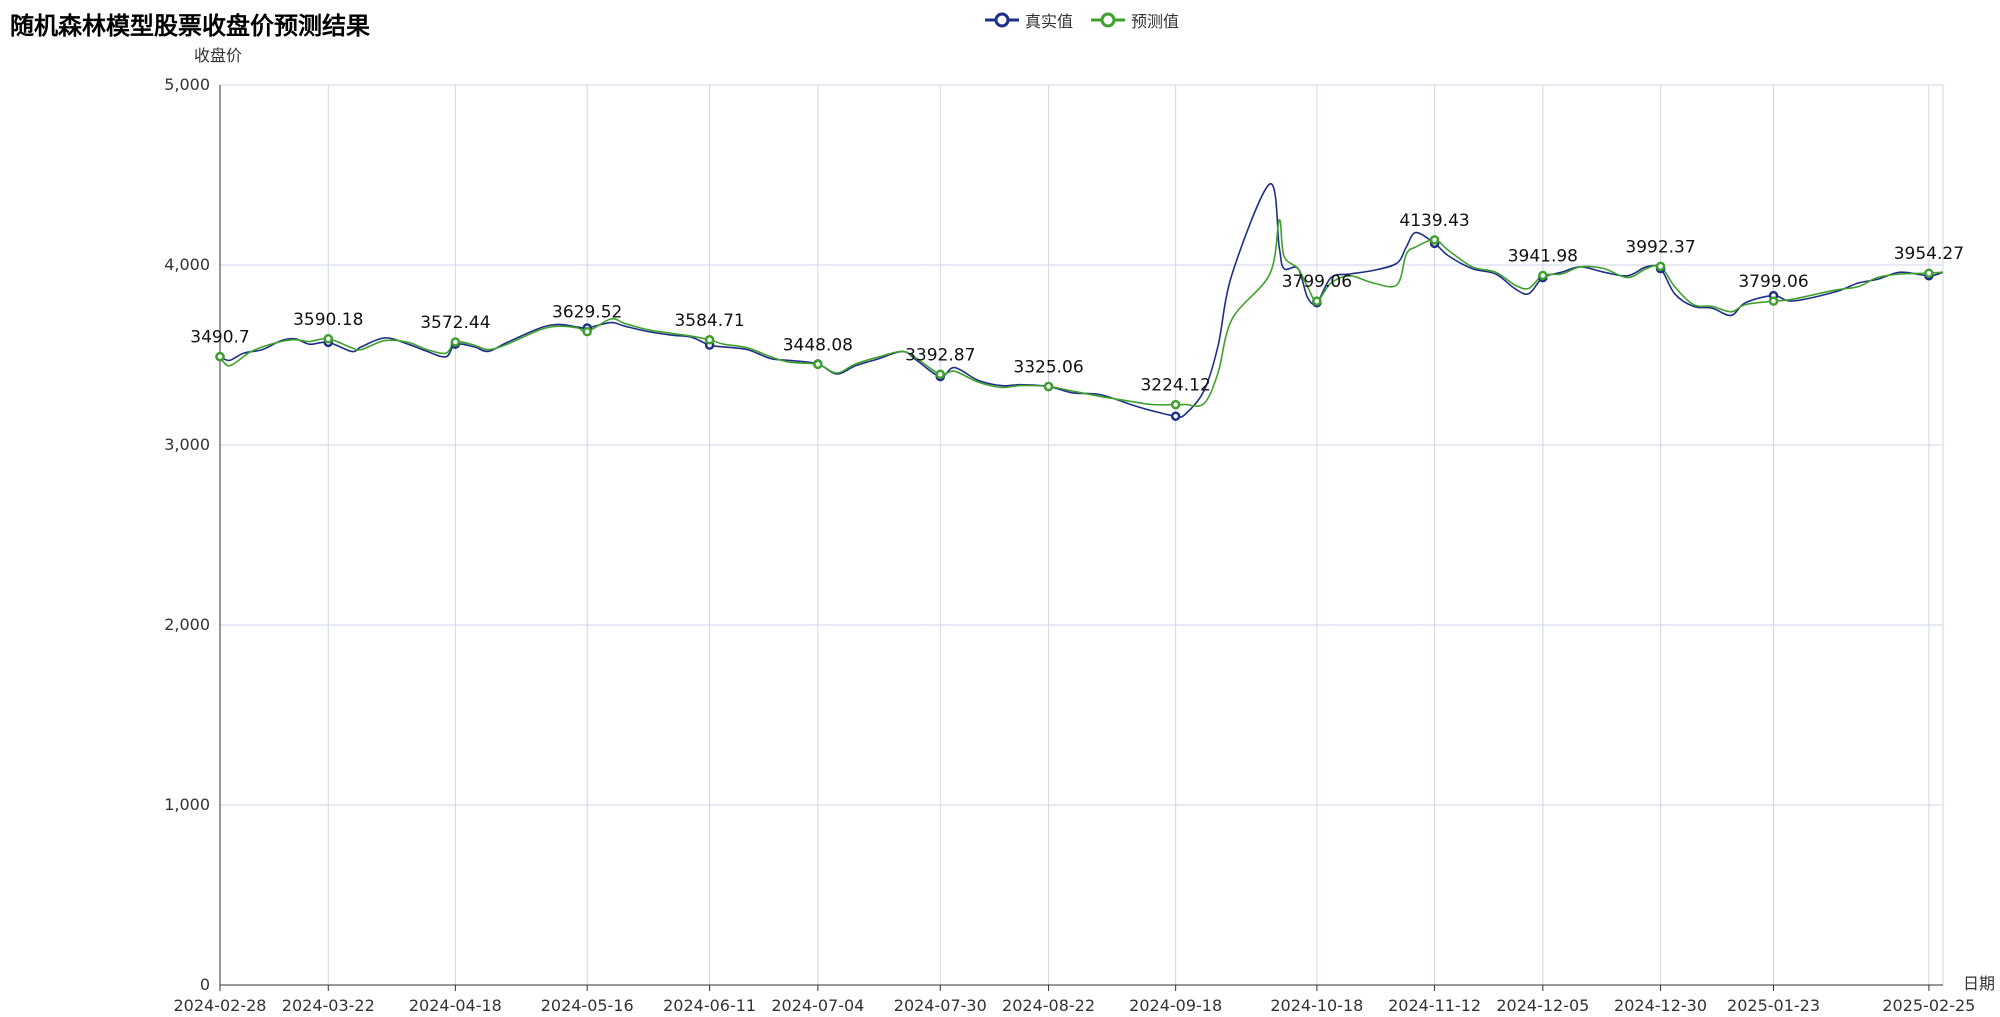  I want to click on x-tick-label: 2024-11-12, so click(1434, 1005).